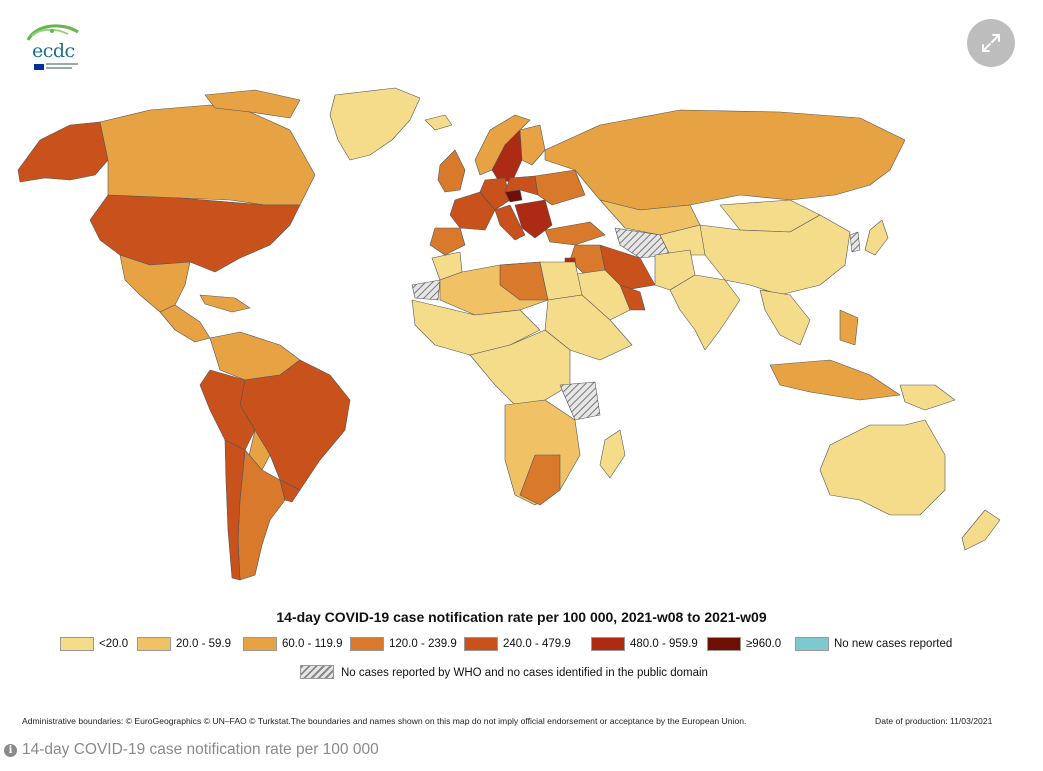 The width and height of the screenshot is (1043, 771). I want to click on madagascar, so click(612, 454).